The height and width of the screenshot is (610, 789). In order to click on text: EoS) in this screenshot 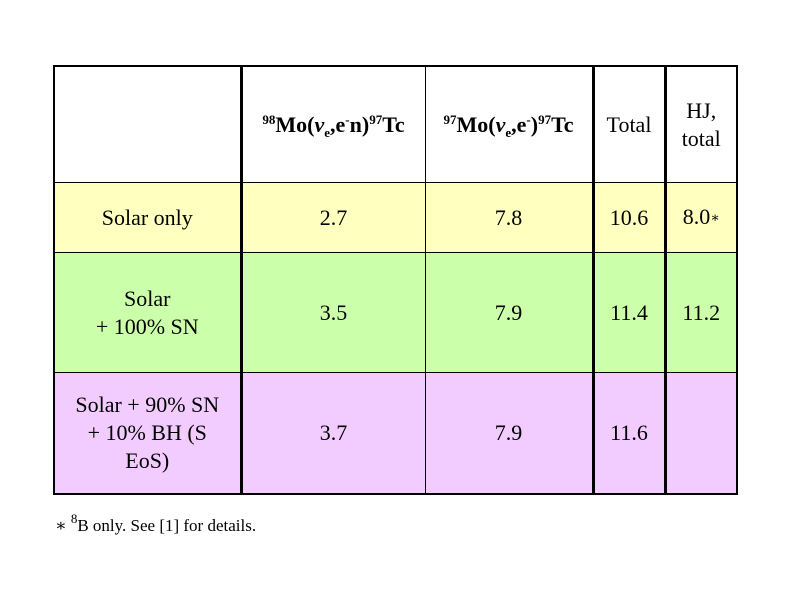, I will do `click(147, 460)`.